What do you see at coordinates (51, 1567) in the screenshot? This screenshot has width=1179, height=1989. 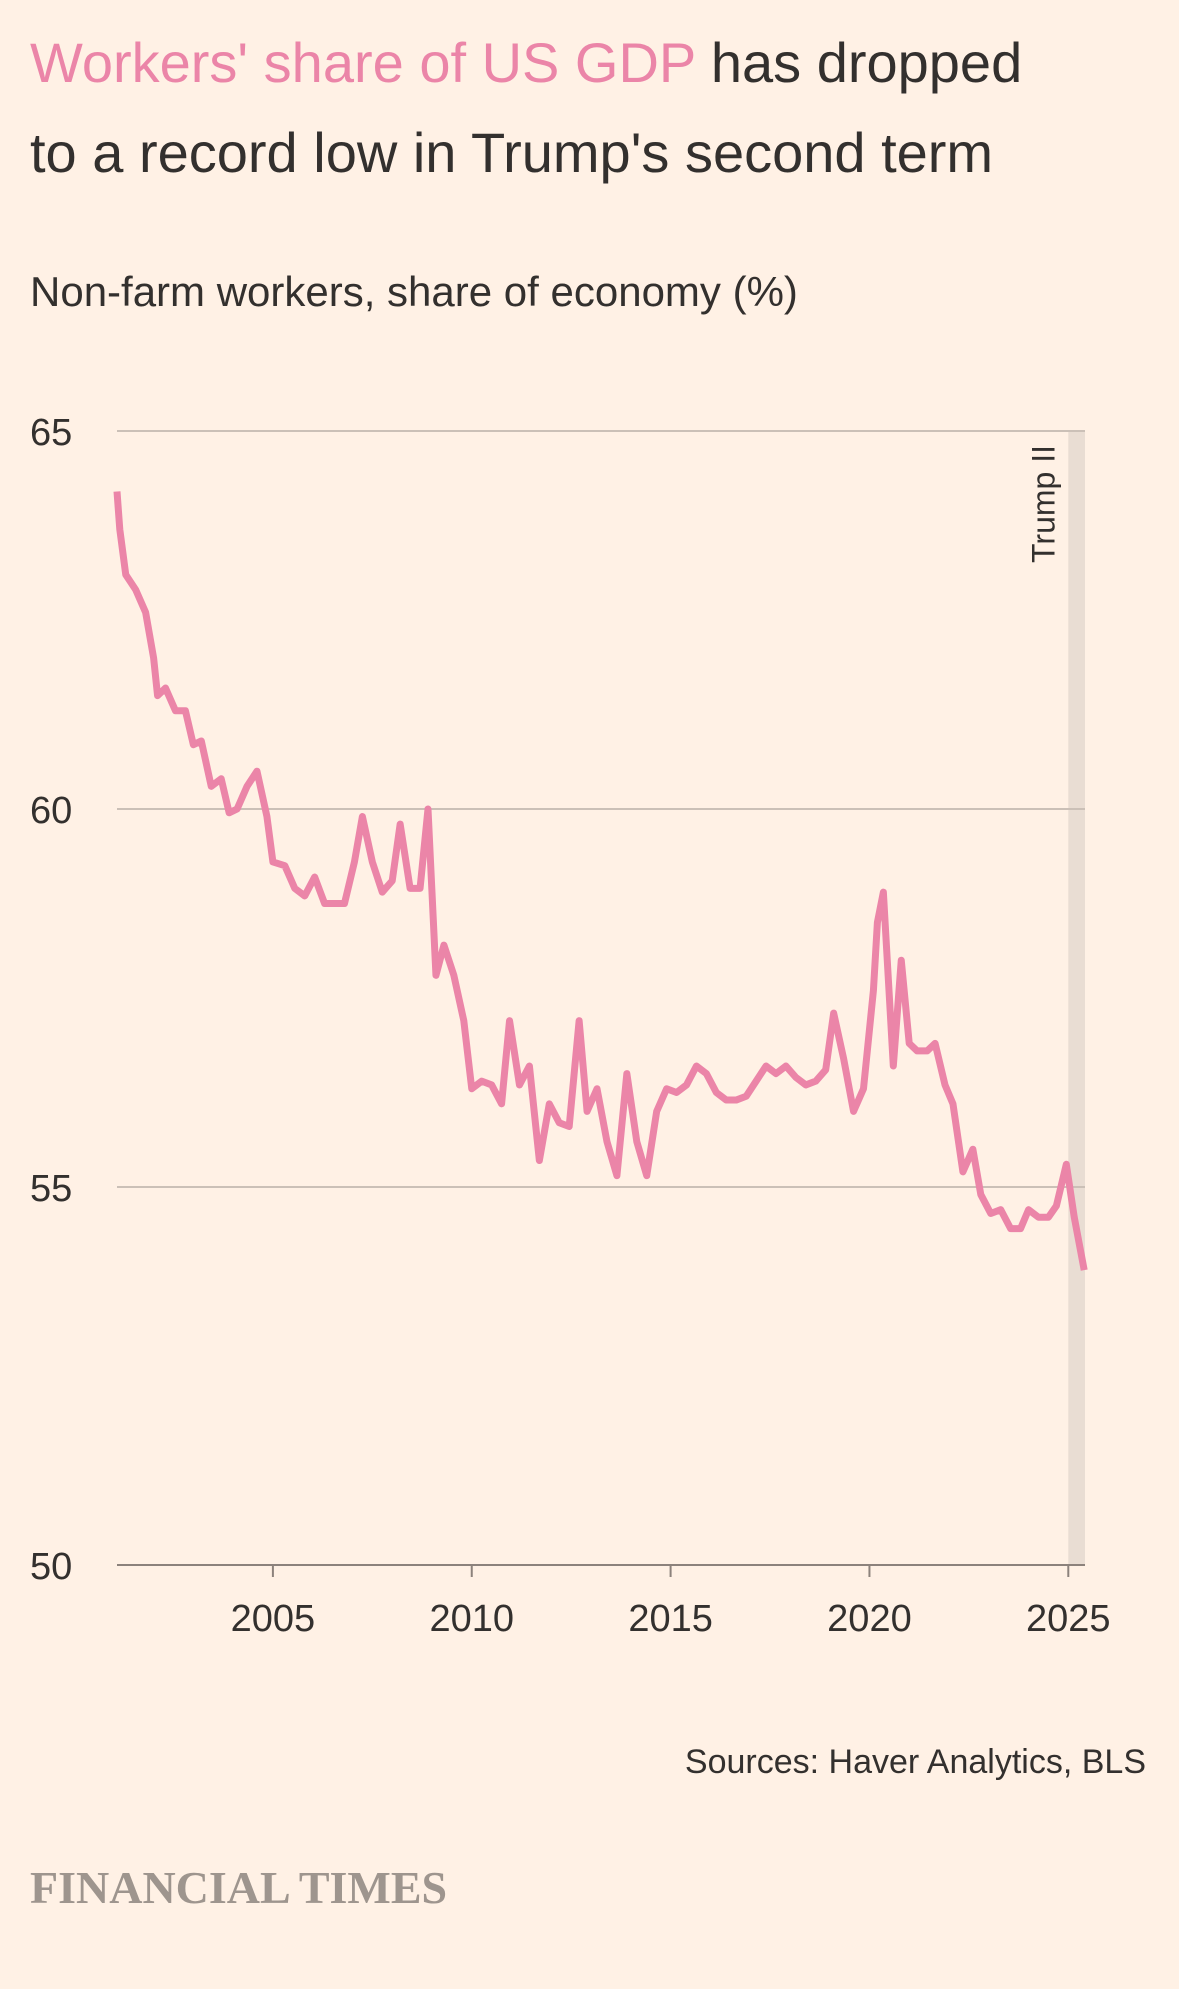 I see `y-tick-label: 50` at bounding box center [51, 1567].